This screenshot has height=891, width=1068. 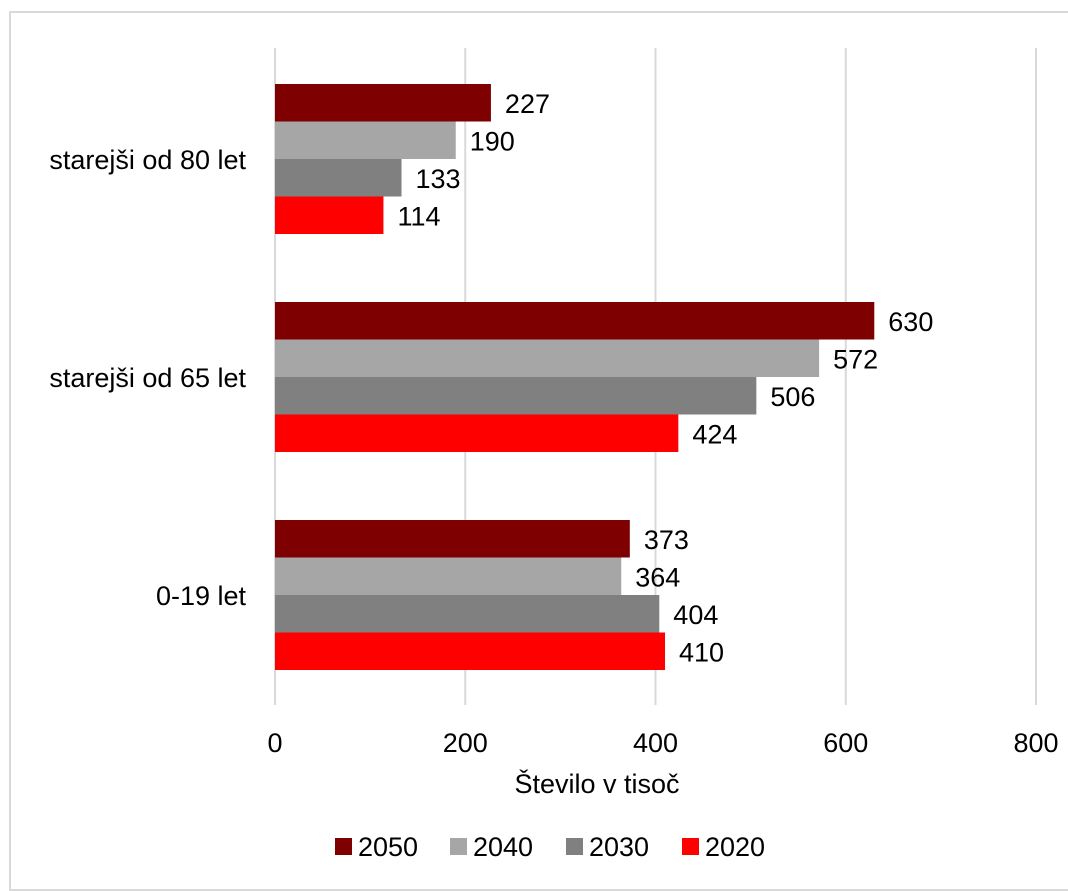 What do you see at coordinates (701, 652) in the screenshot?
I see `data-label: 410` at bounding box center [701, 652].